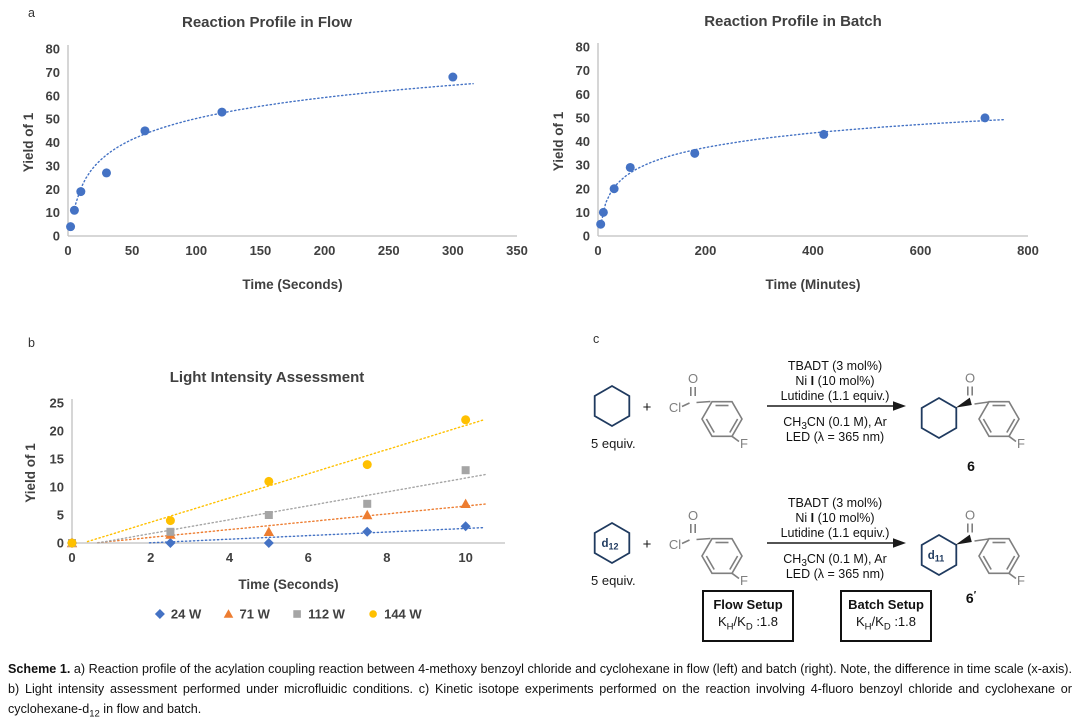  I want to click on condition-lutidine: Lutidine (1.1 equiv.), so click(835, 396).